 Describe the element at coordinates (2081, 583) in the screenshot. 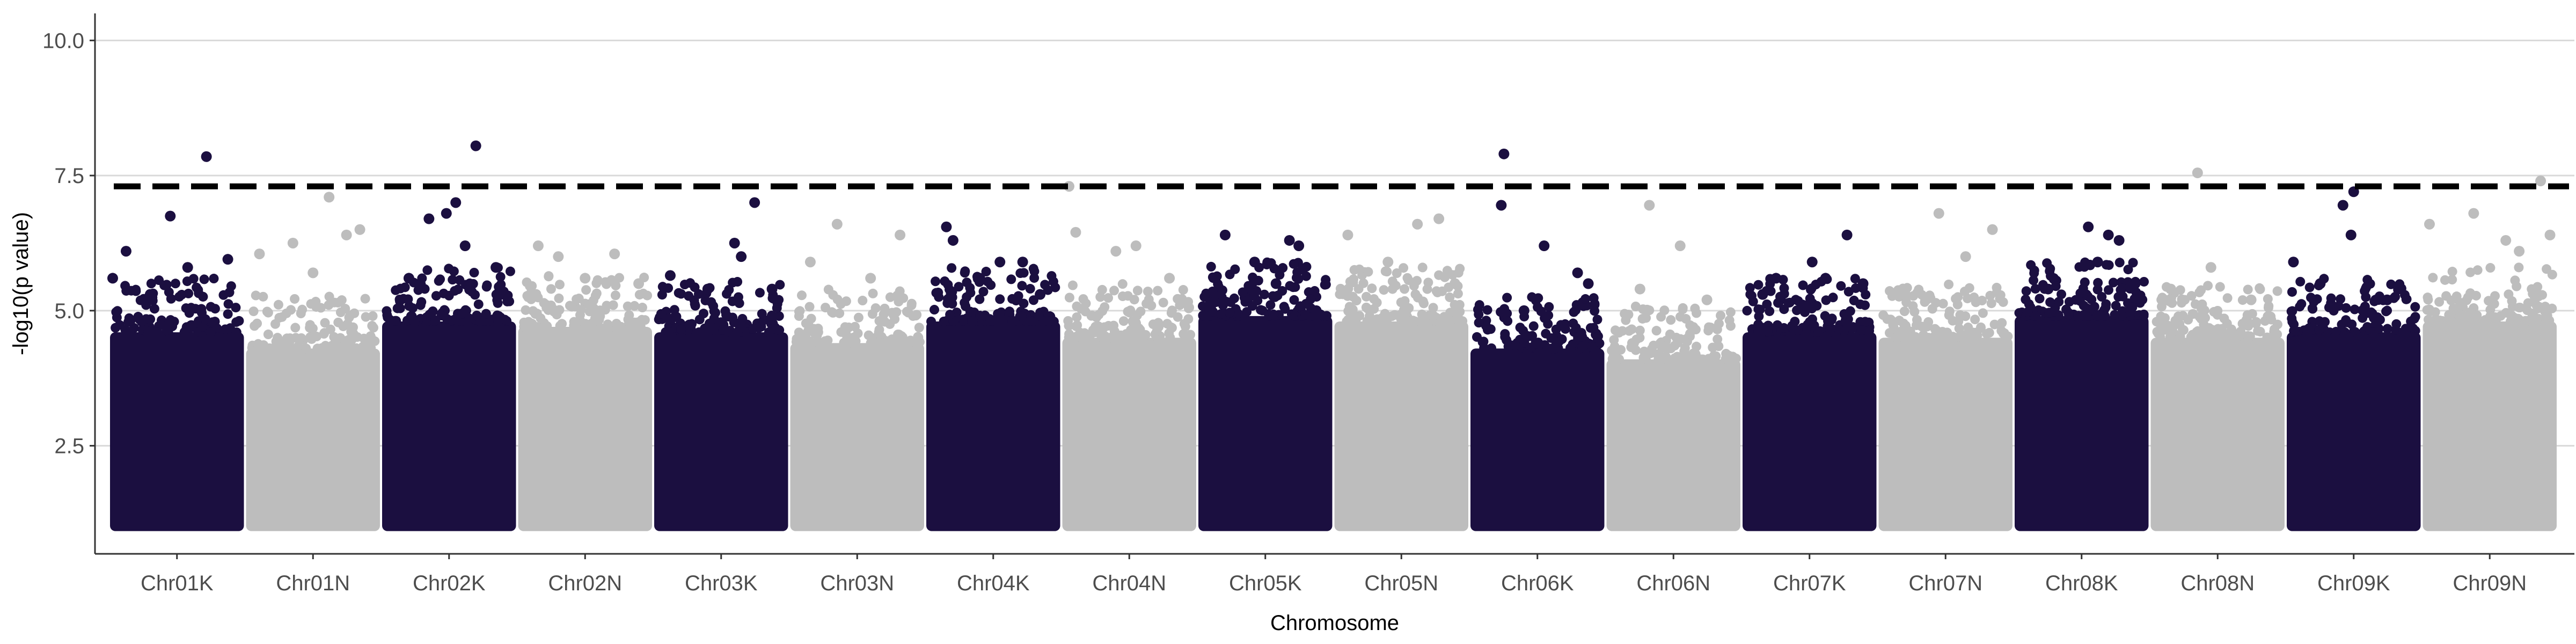

I see `x-tick-label: Chr08K` at that location.